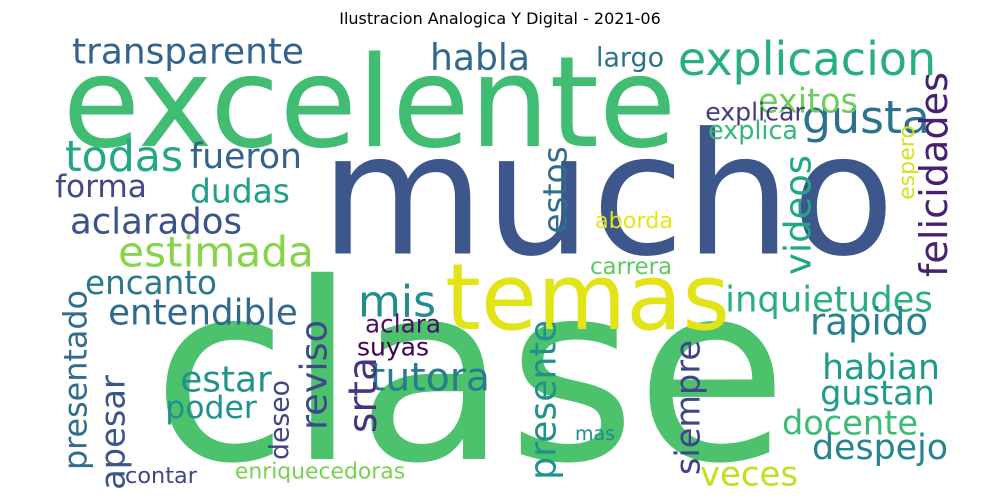  Describe the element at coordinates (211, 408) in the screenshot. I see `word-poder: poder` at that location.